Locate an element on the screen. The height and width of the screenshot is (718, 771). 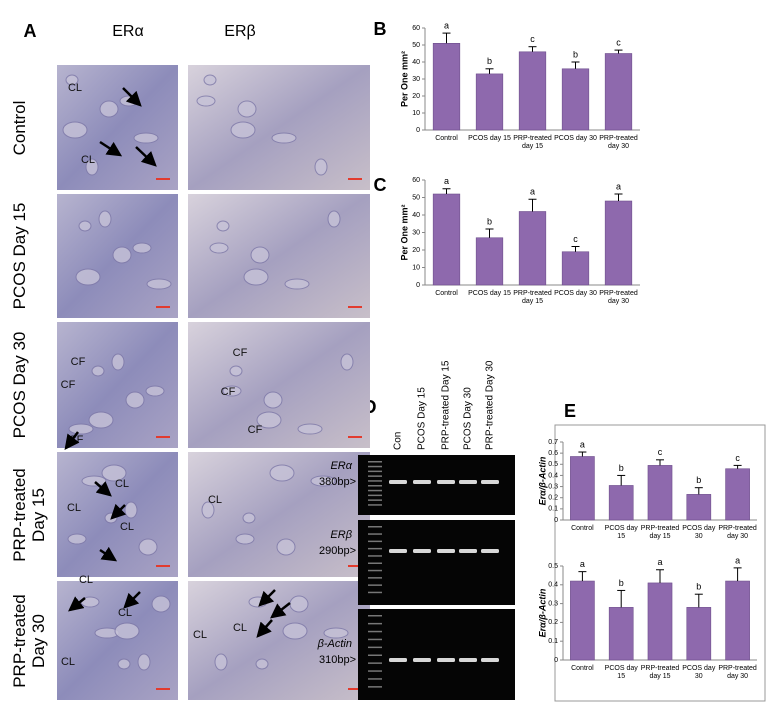
x-tick-label: PCOS day 15 is located at coordinates (621, 672).